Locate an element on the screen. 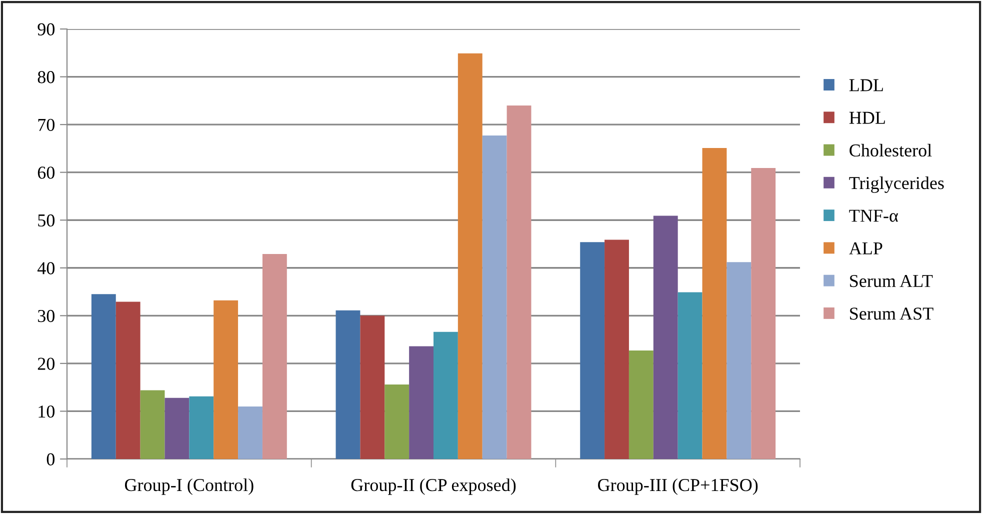 Image resolution: width=982 pixels, height=514 pixels. y-tick-label: 40 is located at coordinates (46, 268).